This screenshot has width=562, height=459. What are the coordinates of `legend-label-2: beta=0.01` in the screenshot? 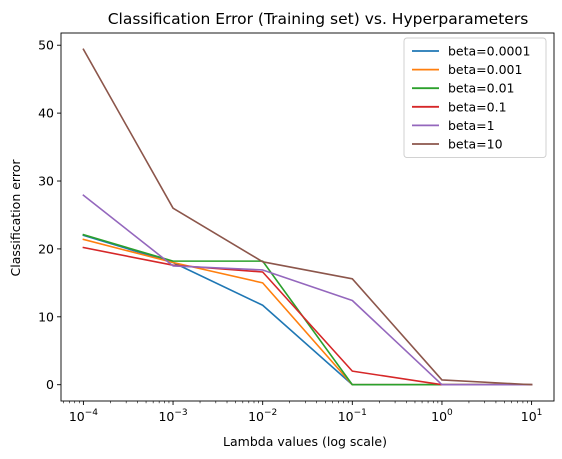 It's located at (481, 88).